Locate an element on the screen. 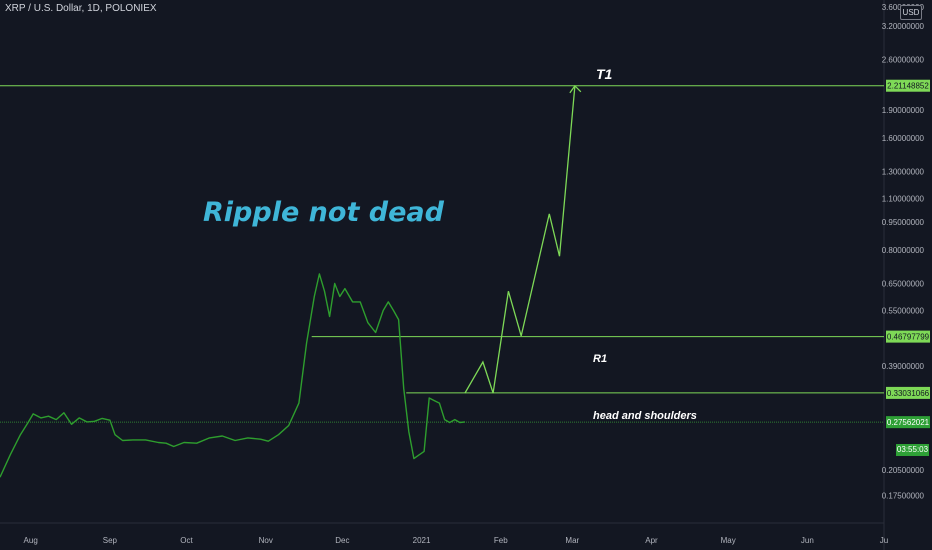 The image size is (932, 550). x-tick-label: Sep is located at coordinates (110, 540).